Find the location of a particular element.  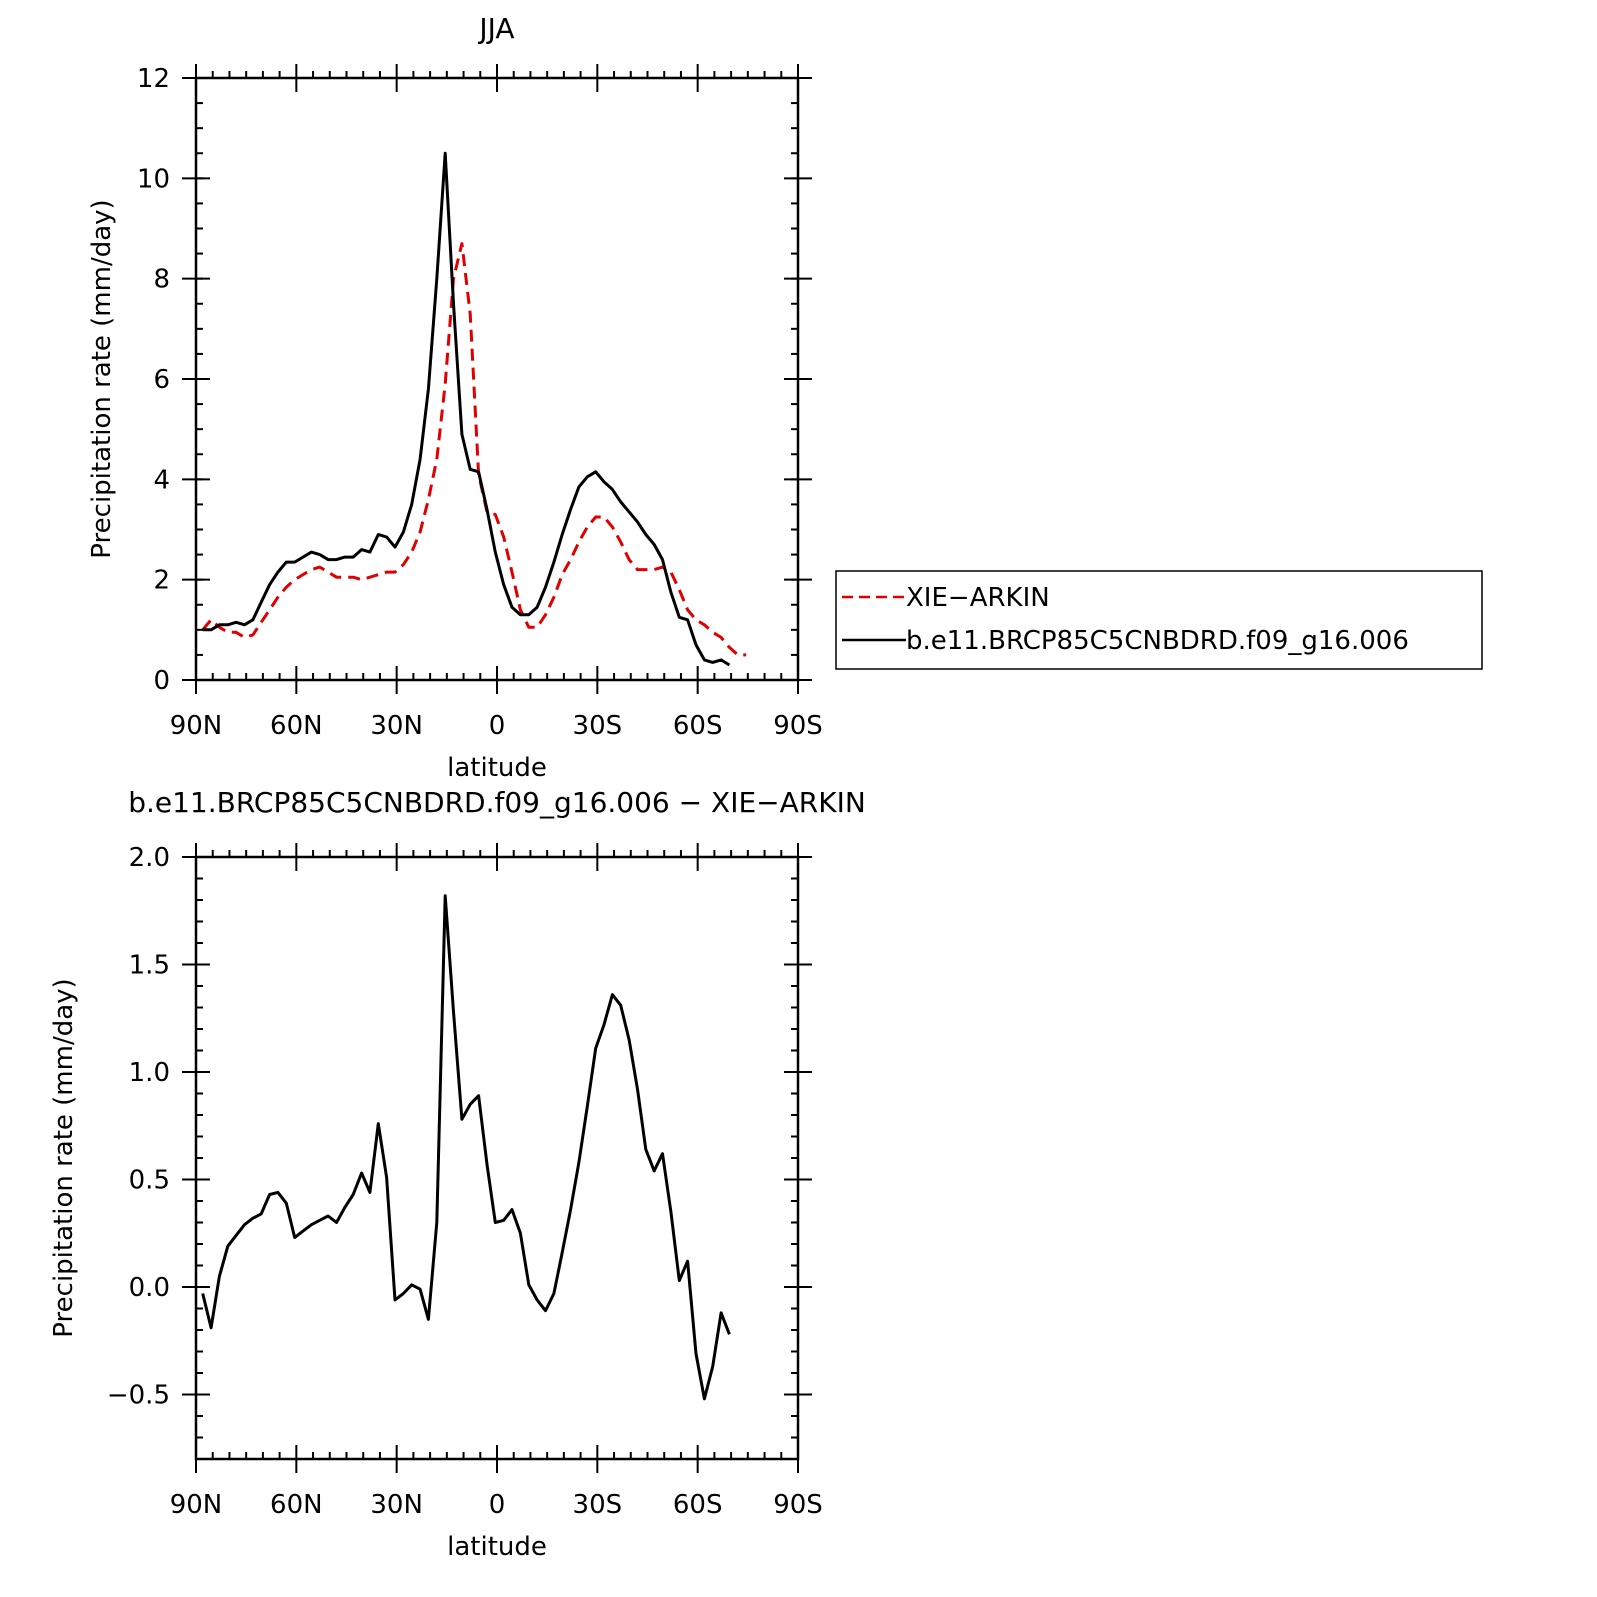

bottom-x-axis-label: latitude is located at coordinates (497, 1547).